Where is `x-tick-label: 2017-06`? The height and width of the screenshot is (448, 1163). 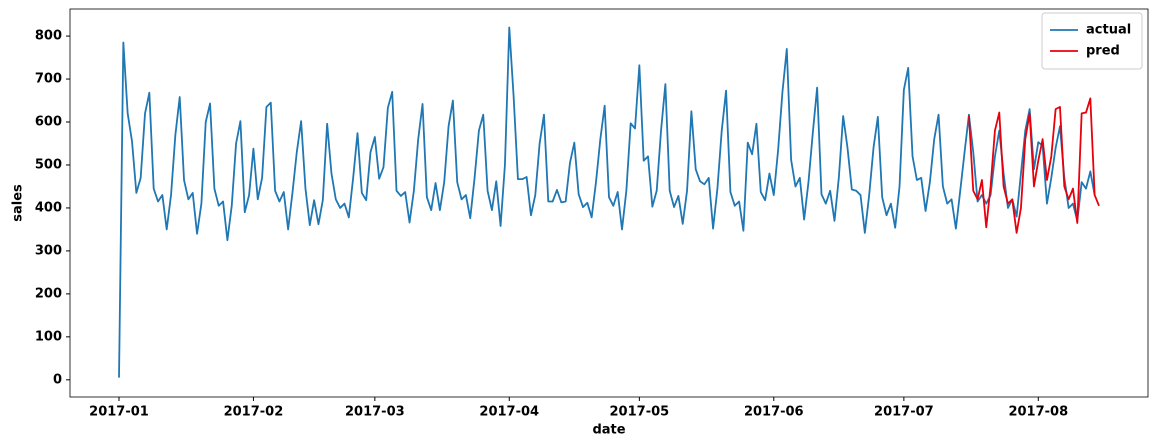 x-tick-label: 2017-06 is located at coordinates (774, 412).